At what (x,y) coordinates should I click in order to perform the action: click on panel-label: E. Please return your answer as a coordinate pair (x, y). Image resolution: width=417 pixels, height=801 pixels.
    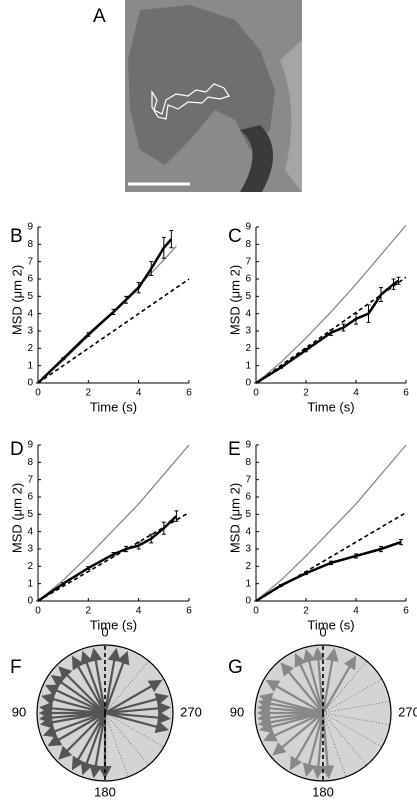
    Looking at the image, I should click on (234, 449).